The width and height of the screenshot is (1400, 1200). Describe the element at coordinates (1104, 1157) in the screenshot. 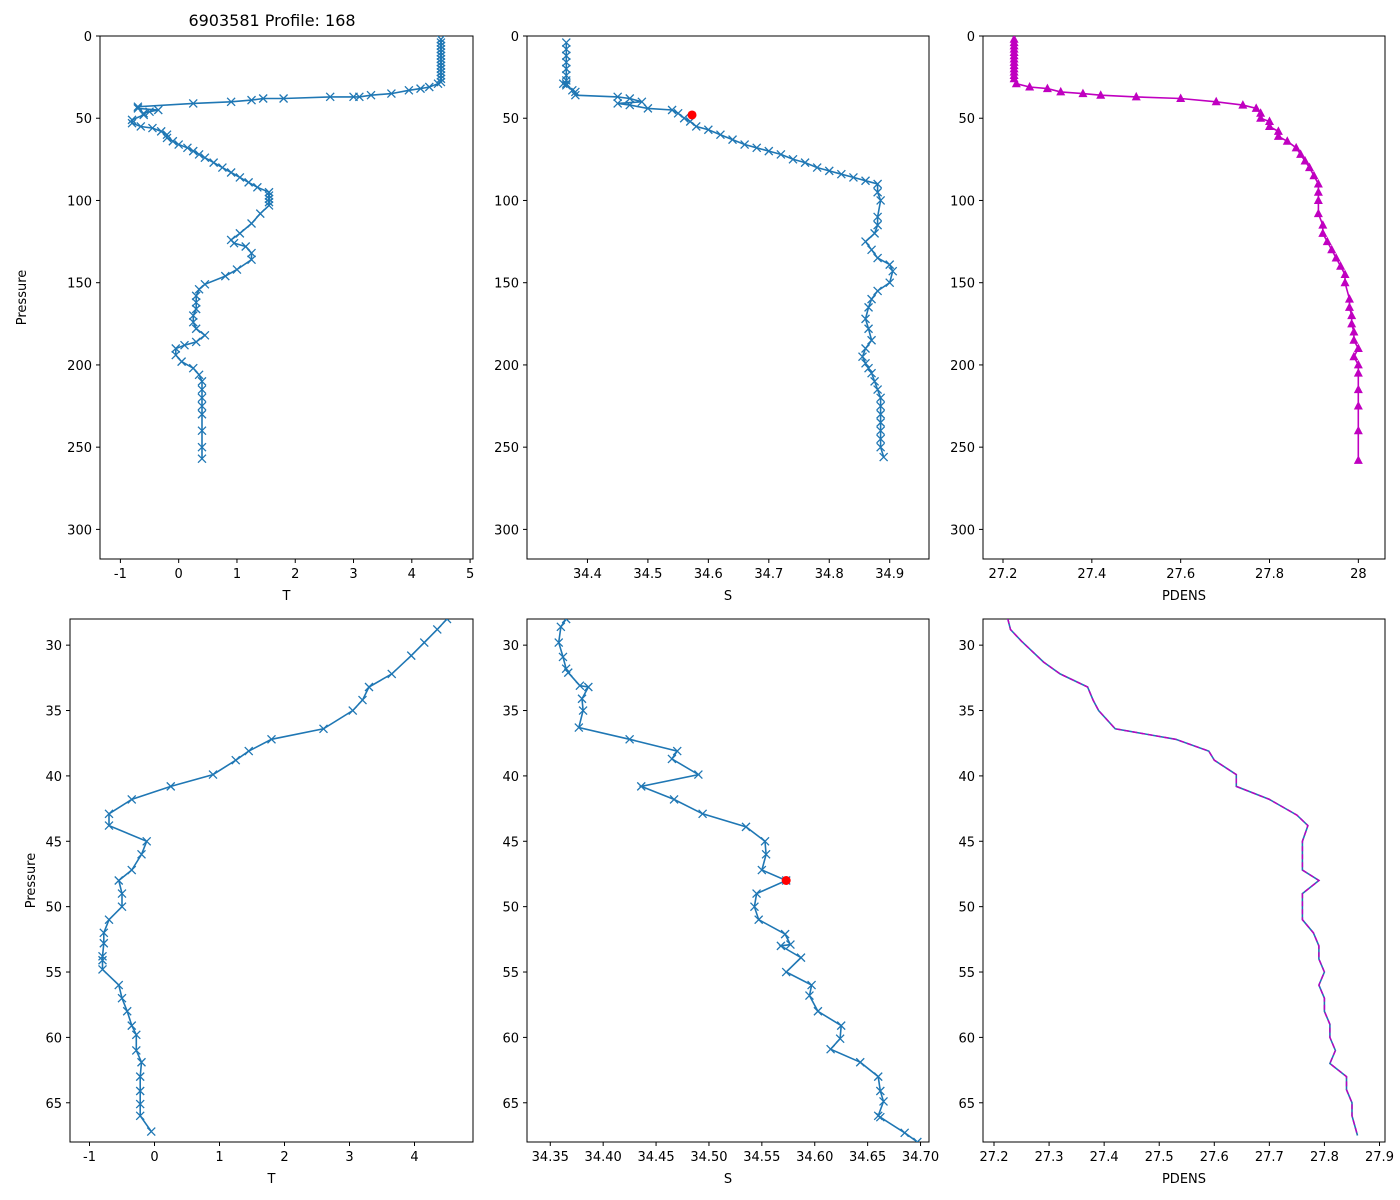

I see `x-tick-label: 27.4` at that location.